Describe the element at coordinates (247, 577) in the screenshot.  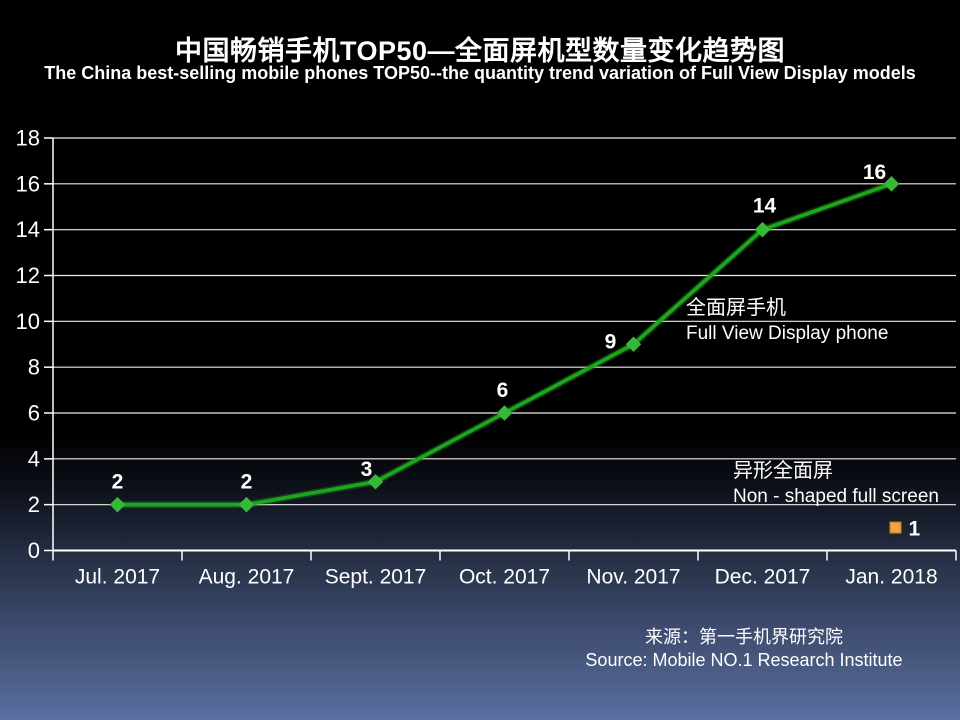
I see `x-axis-label: Aug. 2017` at that location.